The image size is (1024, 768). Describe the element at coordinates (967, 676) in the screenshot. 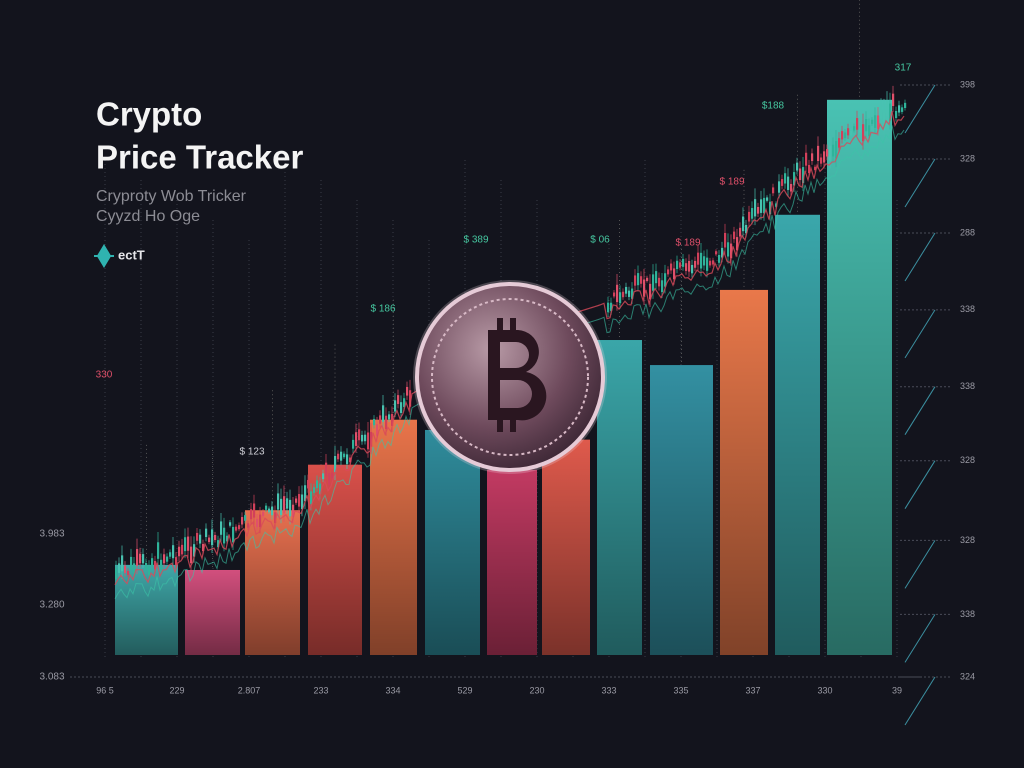

I see `y-tick-label: 324` at that location.